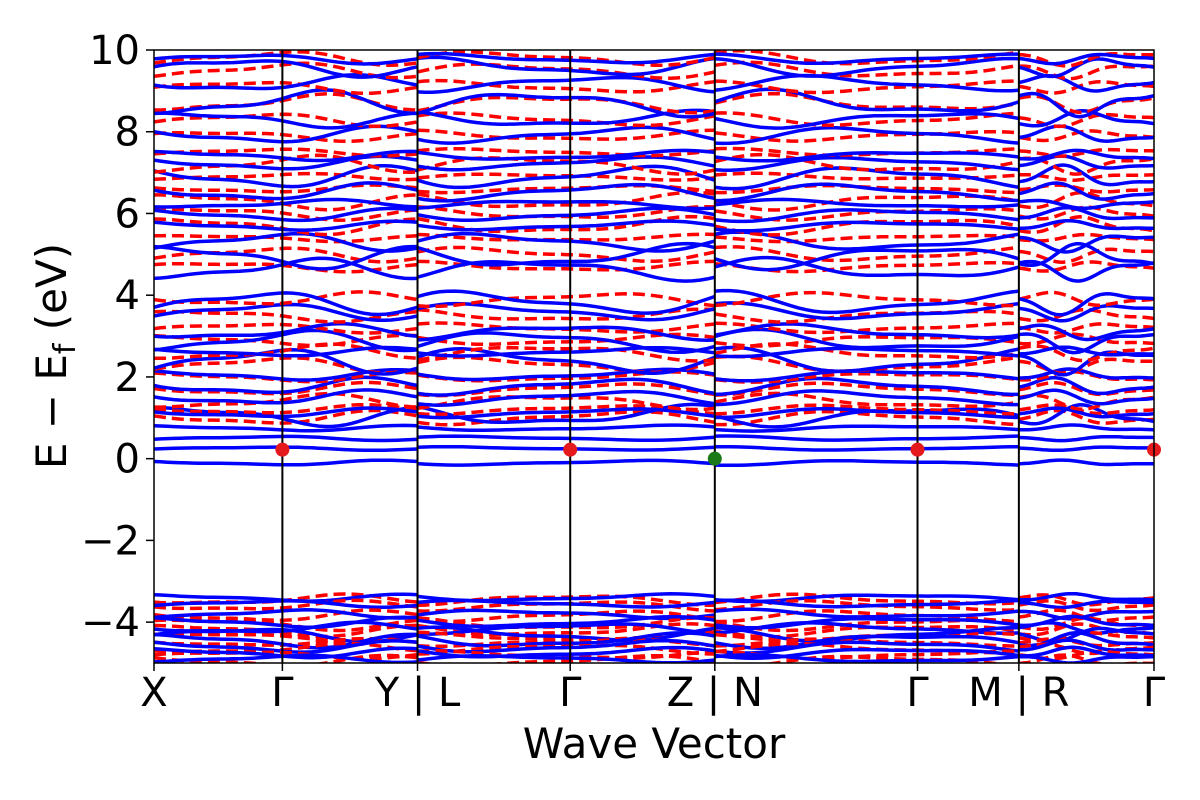  I want to click on band-line-solid-23-seg0, so click(286, 428).